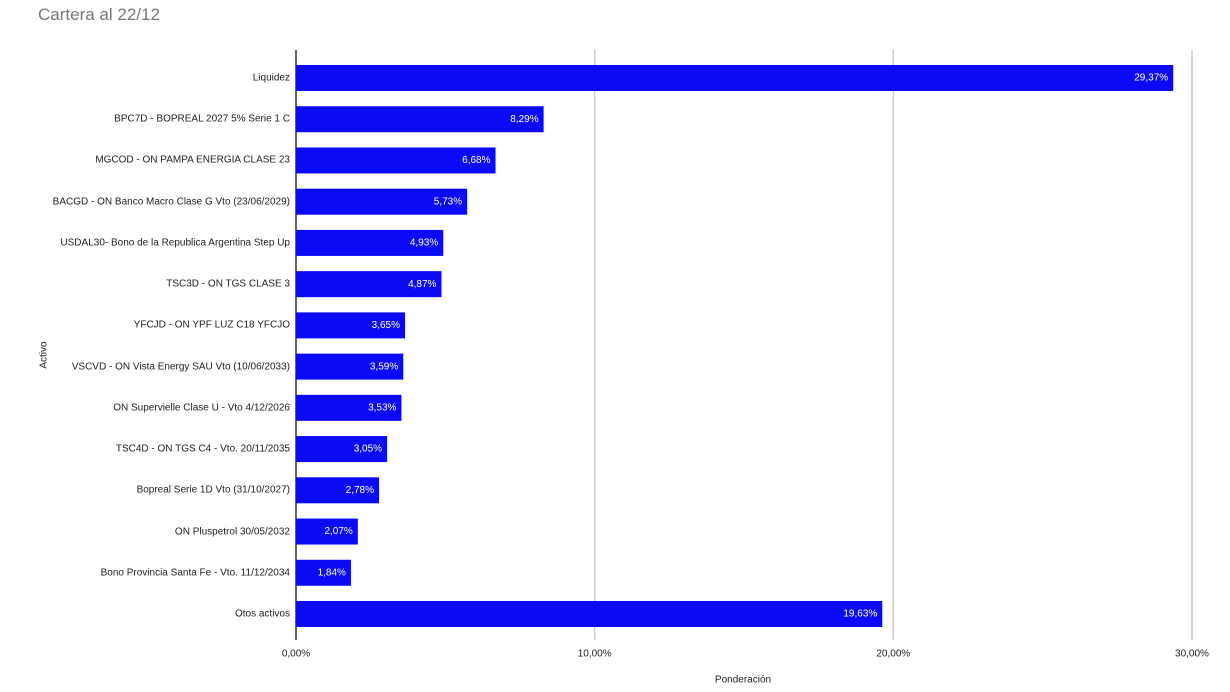 Image resolution: width=1230 pixels, height=692 pixels. What do you see at coordinates (338, 531) in the screenshot?
I see `value-label: 2,07%` at bounding box center [338, 531].